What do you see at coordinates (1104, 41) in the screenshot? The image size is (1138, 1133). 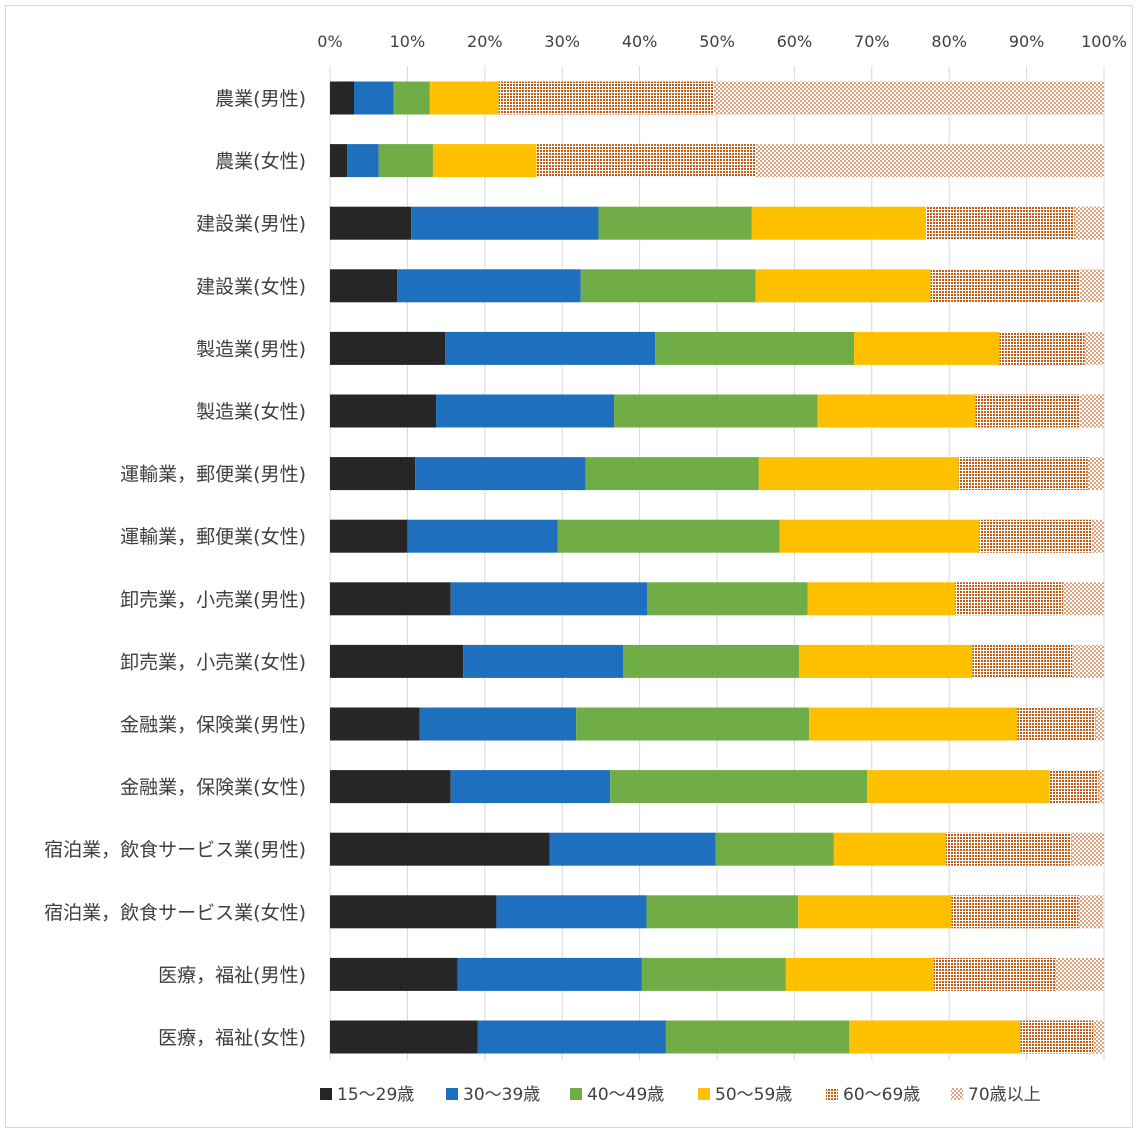 I see `x-tick-label: 100%` at bounding box center [1104, 41].